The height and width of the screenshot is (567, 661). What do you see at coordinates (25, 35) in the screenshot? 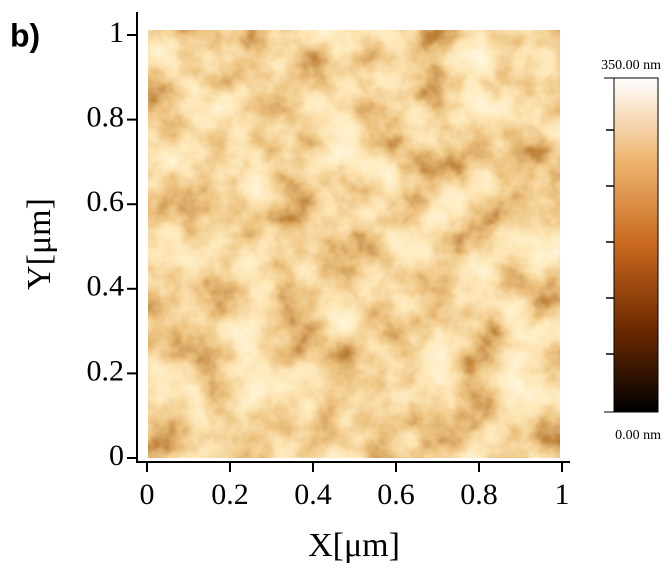
I see `panel-label: b)` at bounding box center [25, 35].